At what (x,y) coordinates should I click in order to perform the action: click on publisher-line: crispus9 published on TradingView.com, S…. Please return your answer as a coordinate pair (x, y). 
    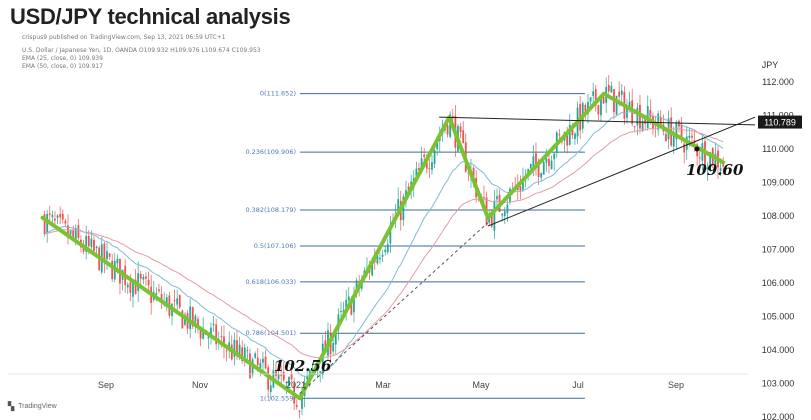
    Looking at the image, I should click on (124, 37).